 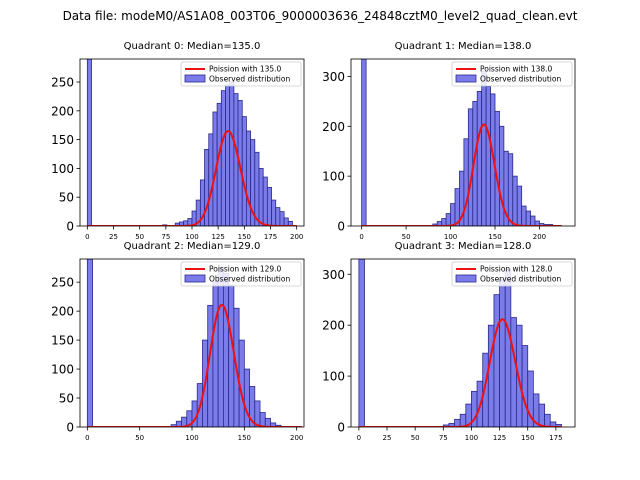 I want to click on x-tick-label: 200, so click(x=296, y=237).